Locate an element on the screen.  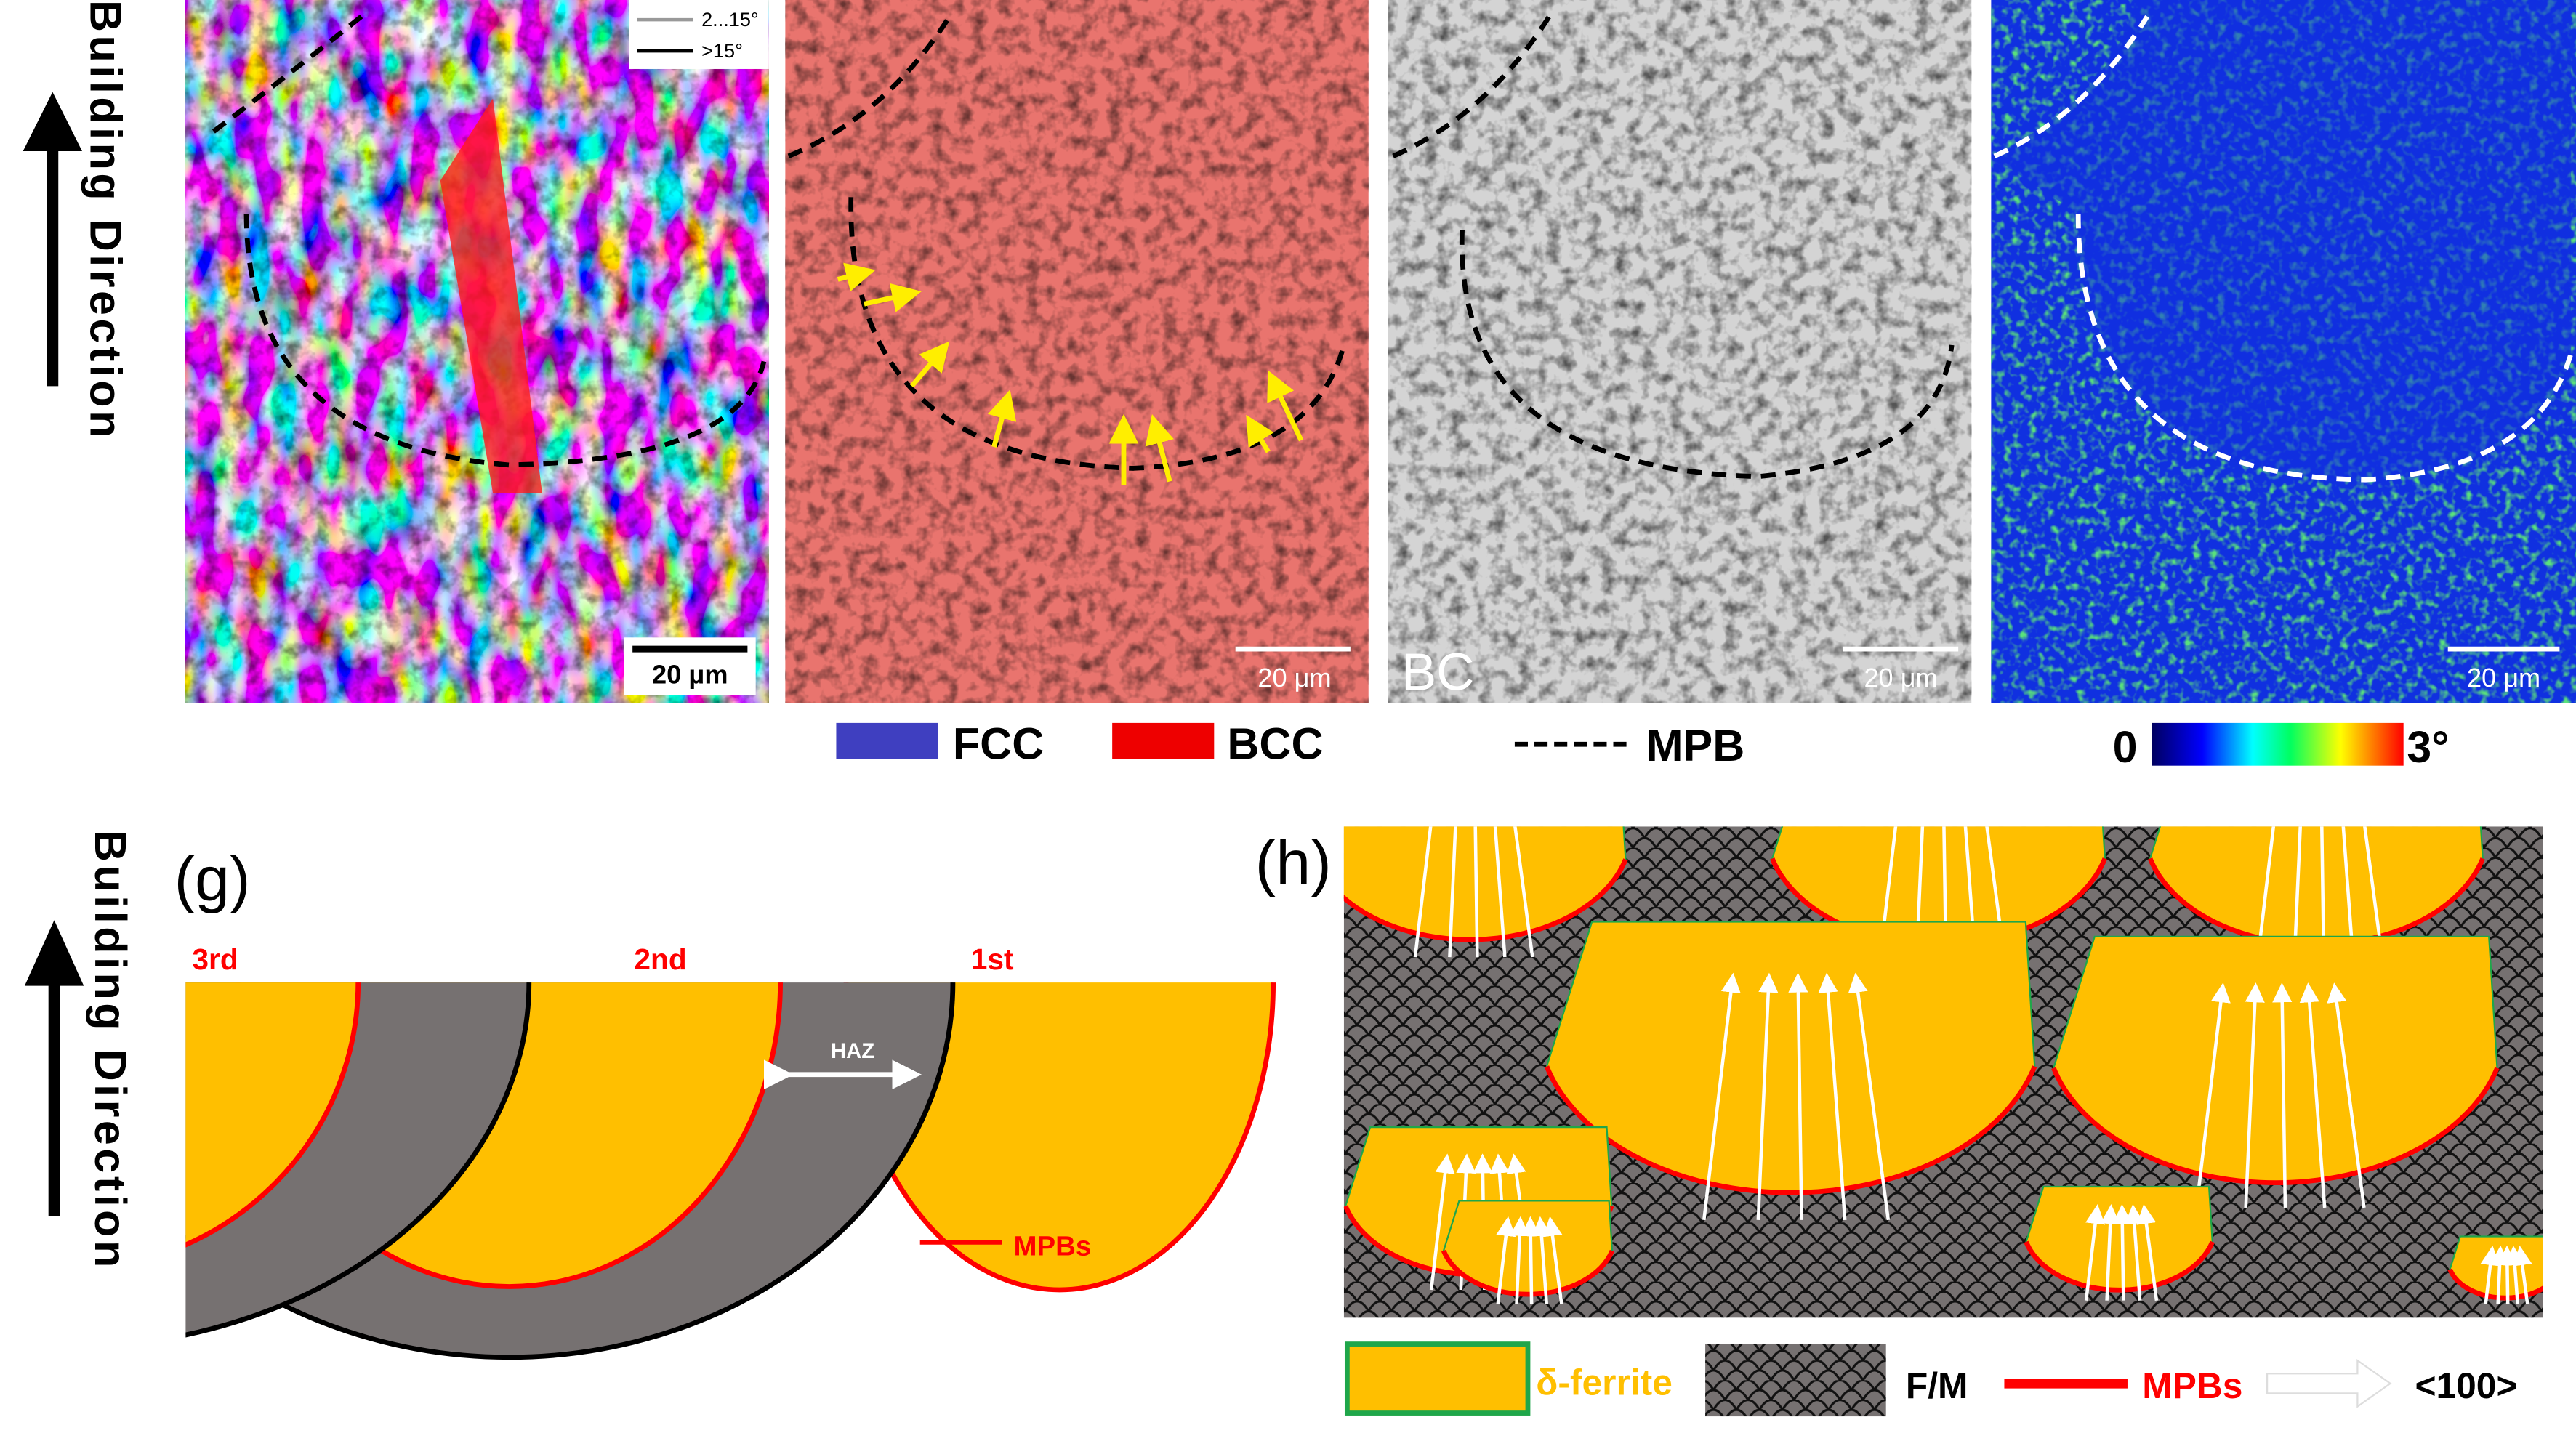
boundary-legend is located at coordinates (699, 34).